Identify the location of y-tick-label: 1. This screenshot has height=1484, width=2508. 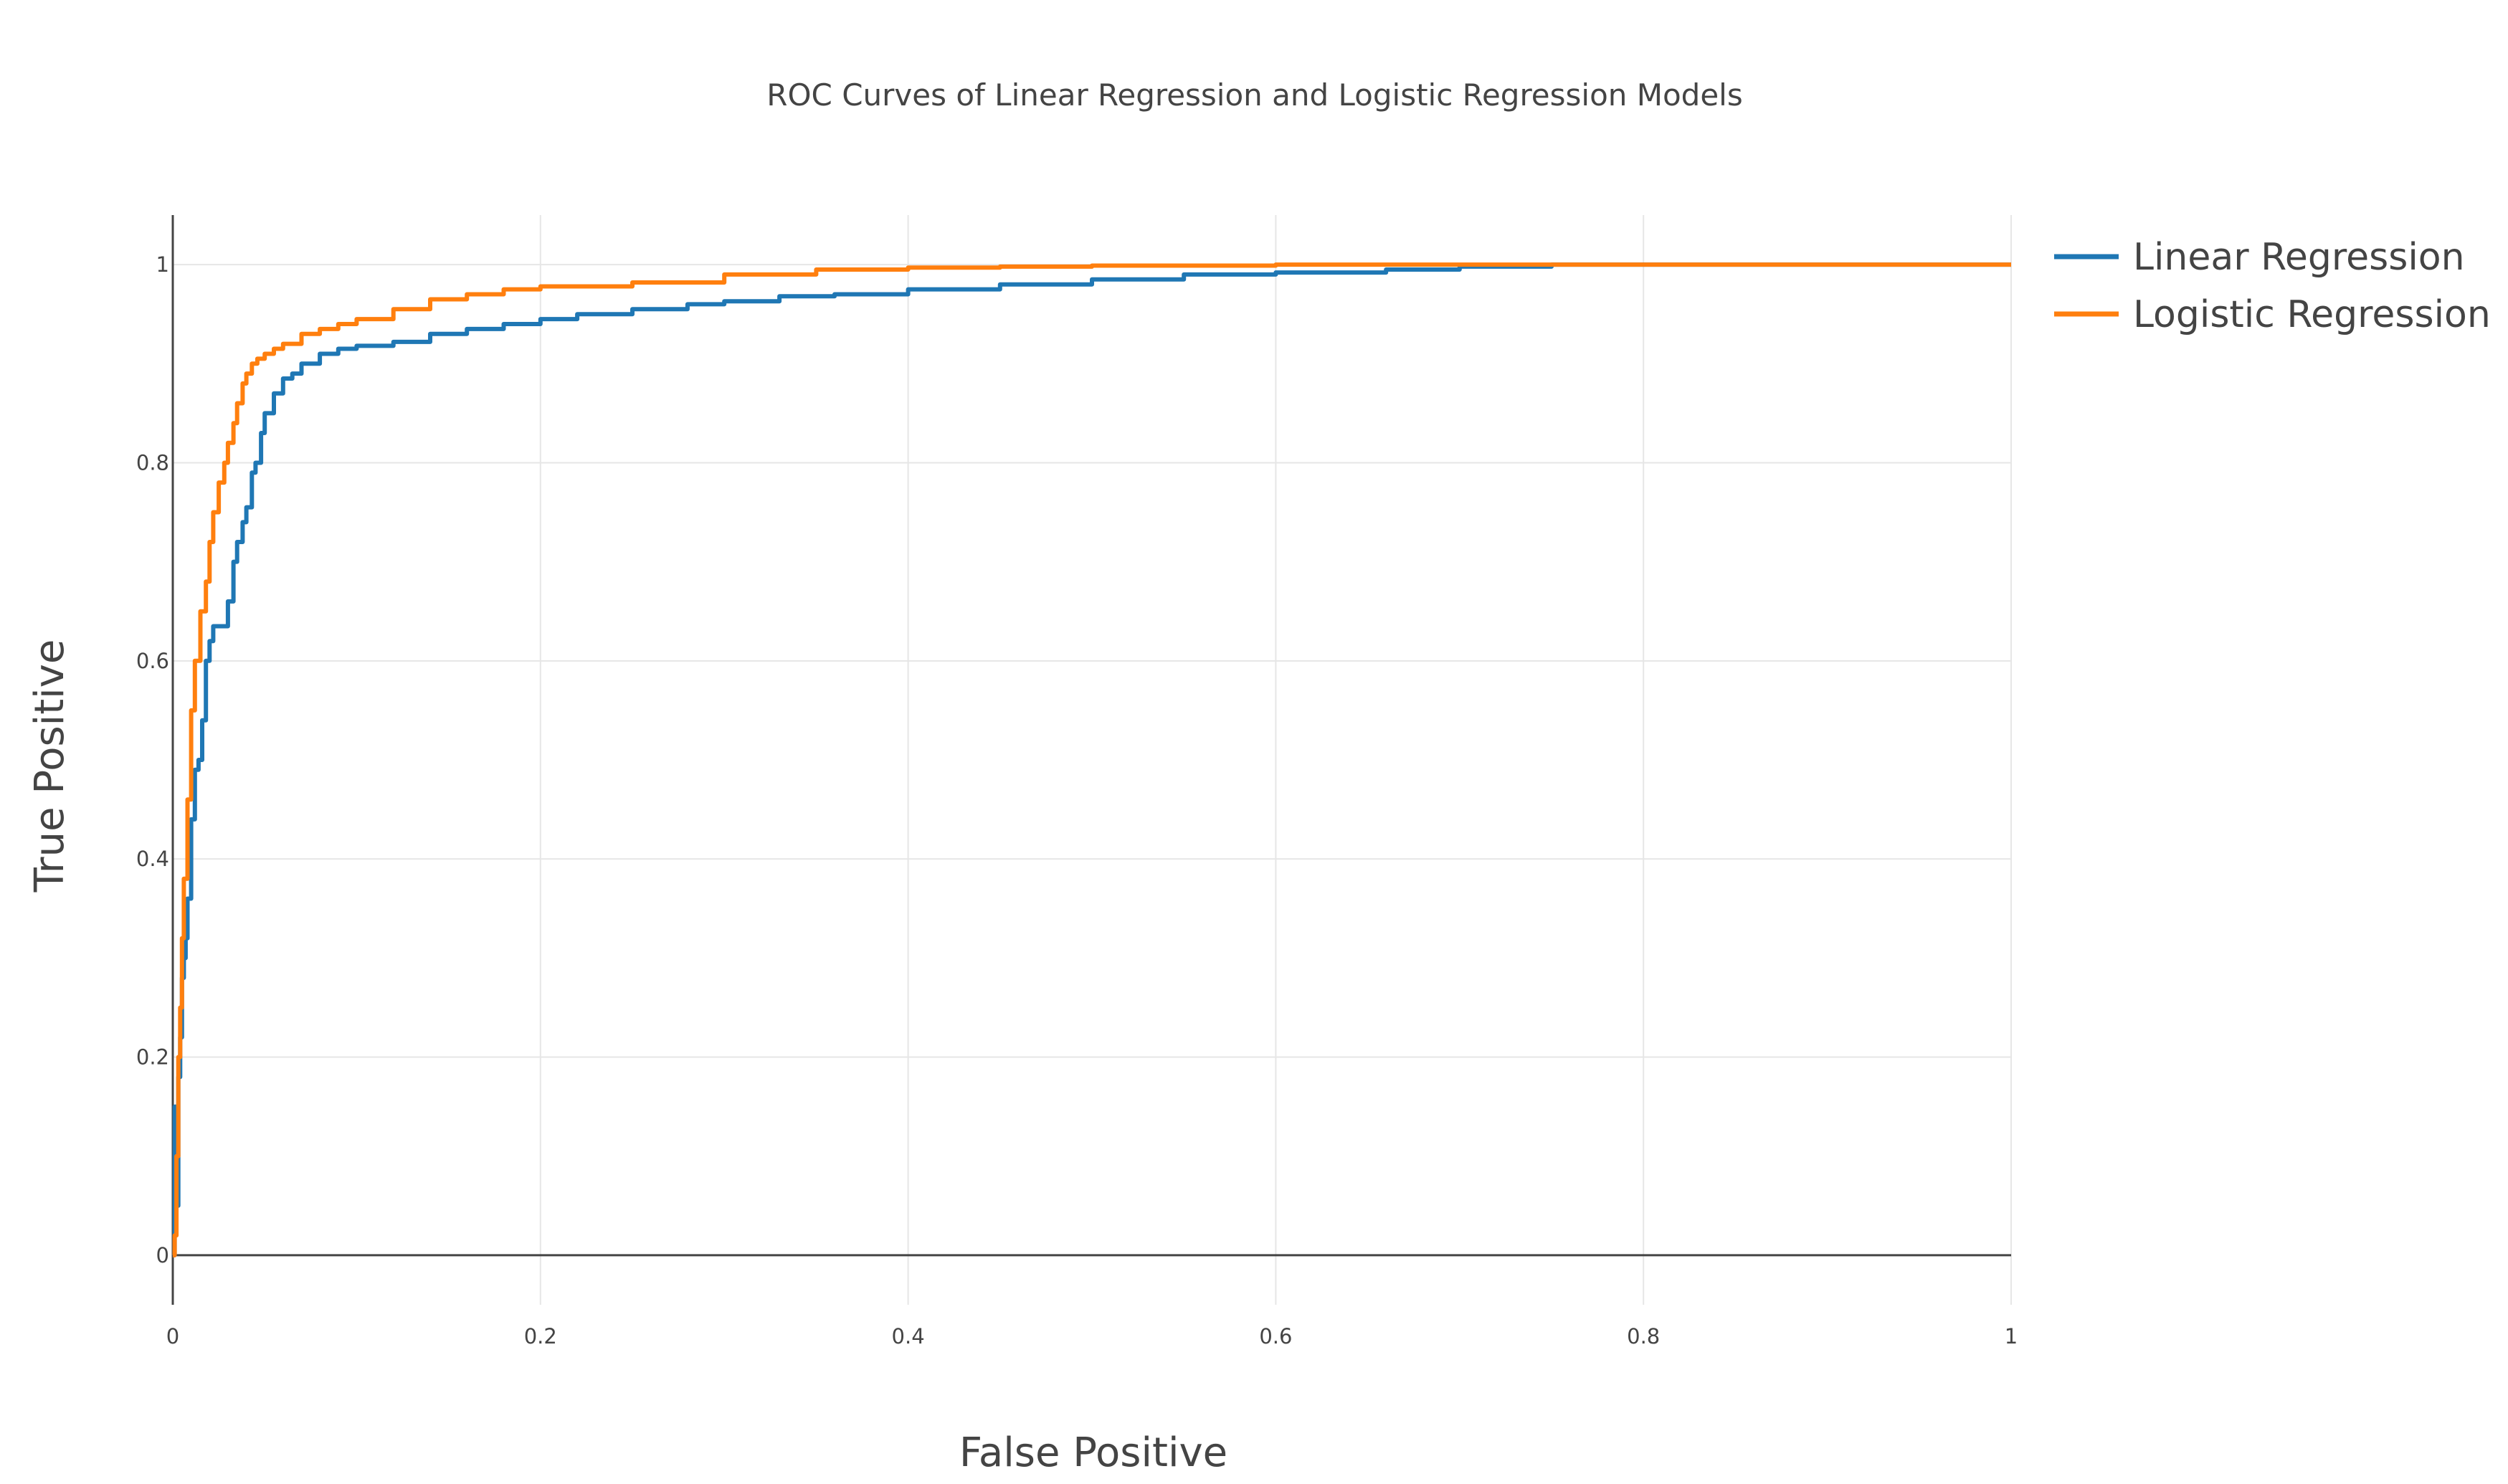
(162, 264).